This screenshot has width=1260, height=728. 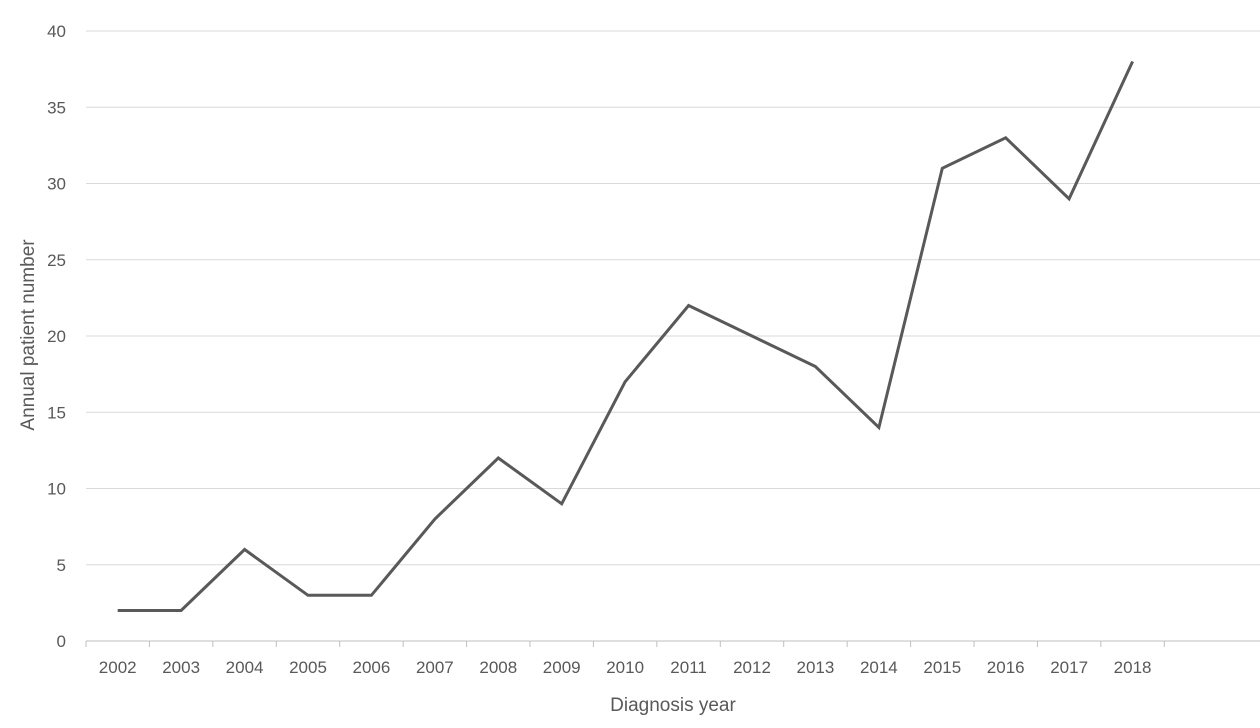 I want to click on x-tick-label: 2018, so click(x=1133, y=667).